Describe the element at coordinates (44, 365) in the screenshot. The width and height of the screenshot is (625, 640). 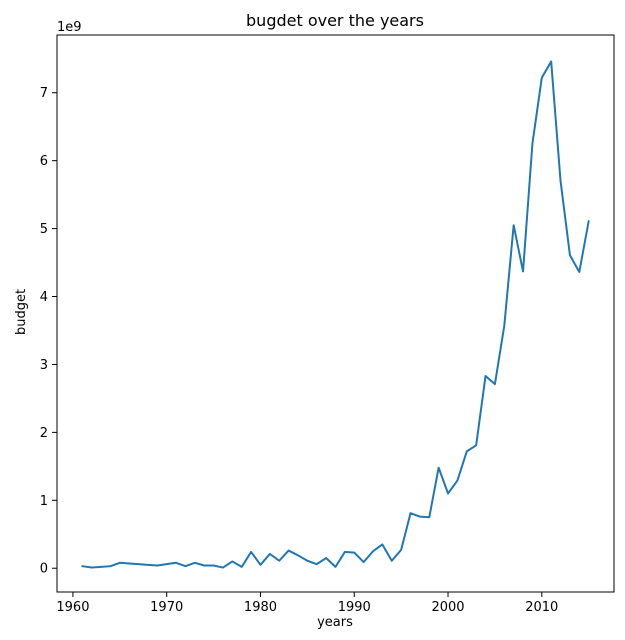
I see `y-tick-label: 3` at that location.